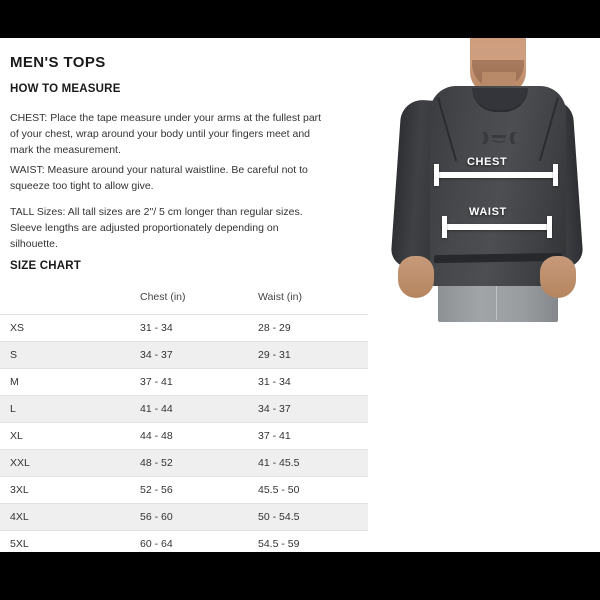  What do you see at coordinates (156, 436) in the screenshot?
I see `cell-chest: 44 - 48` at bounding box center [156, 436].